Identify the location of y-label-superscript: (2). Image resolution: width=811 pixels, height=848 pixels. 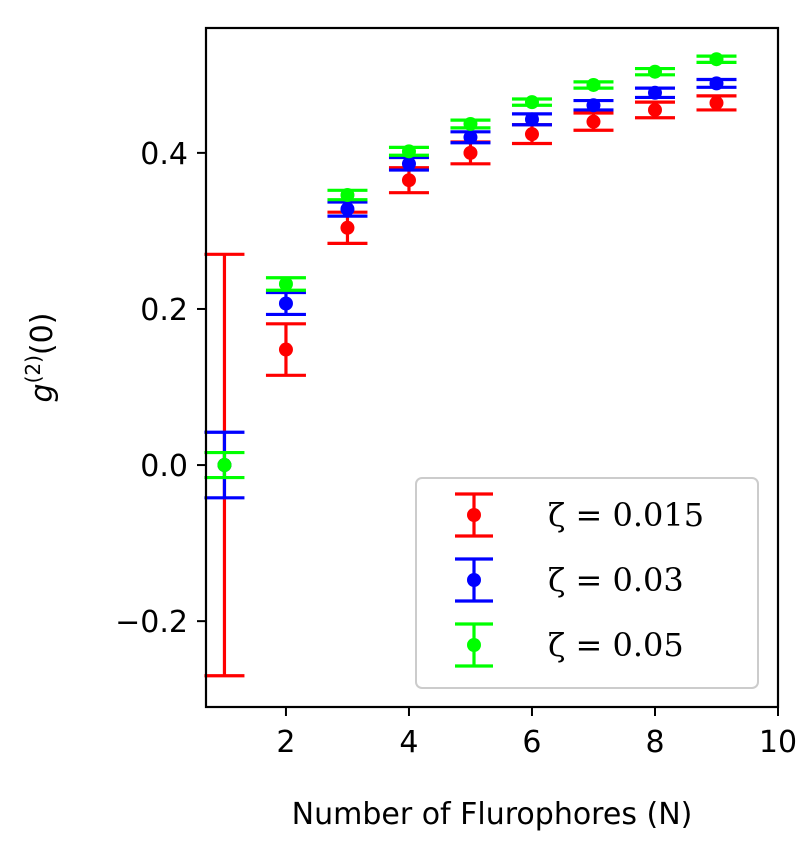
(33, 369).